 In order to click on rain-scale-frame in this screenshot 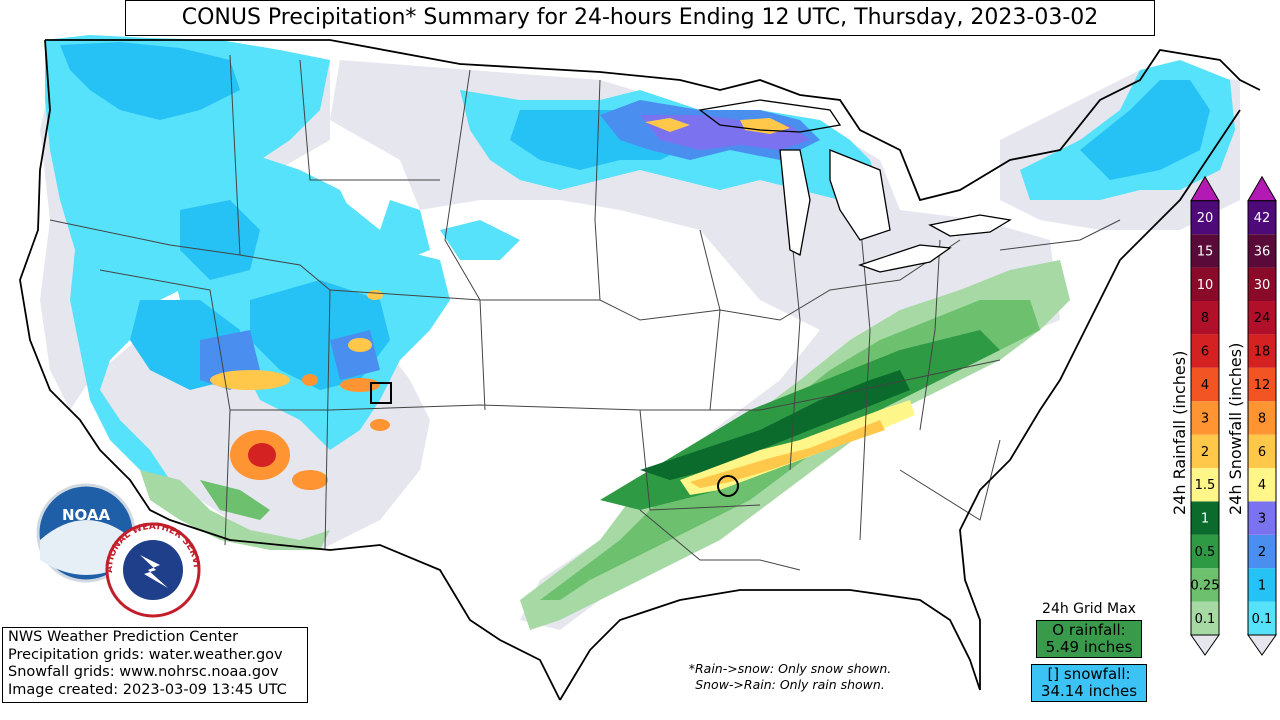, I will do `click(1205, 418)`.